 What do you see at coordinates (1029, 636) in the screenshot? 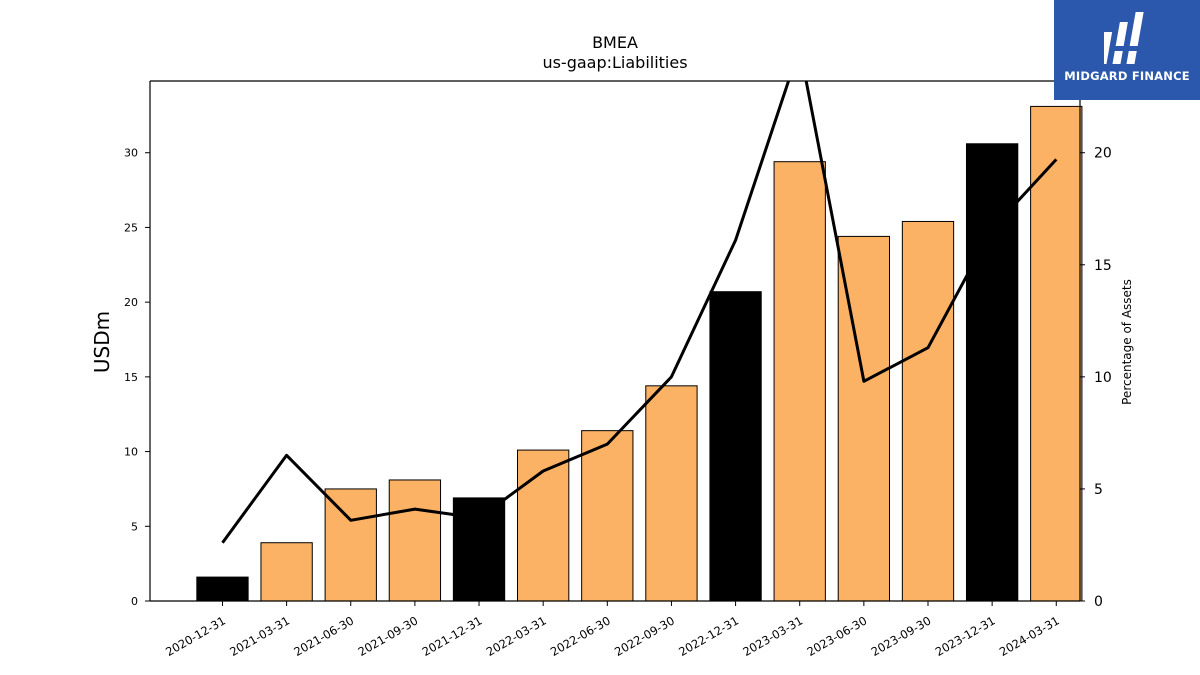
I see `x-tick-label: 2024-03-31` at bounding box center [1029, 636].